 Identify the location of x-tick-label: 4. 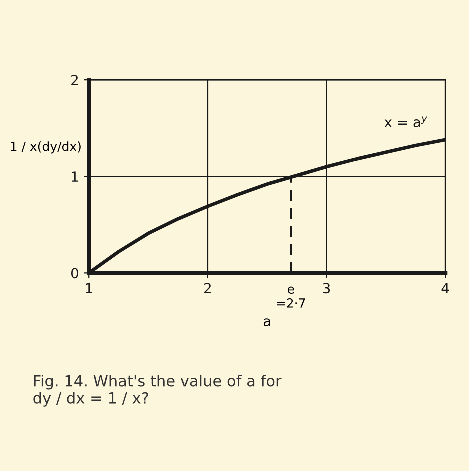
(446, 288).